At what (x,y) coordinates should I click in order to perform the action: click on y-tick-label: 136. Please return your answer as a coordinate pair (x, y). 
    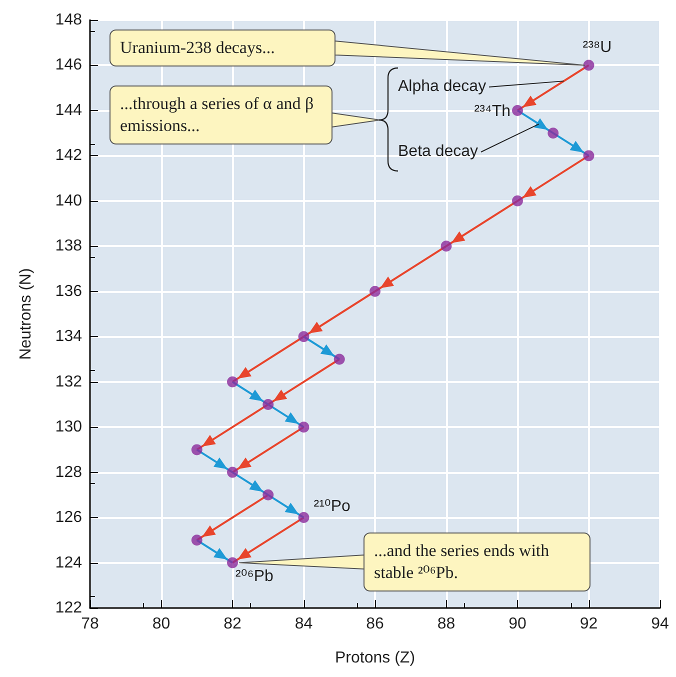
    Looking at the image, I should click on (68, 291).